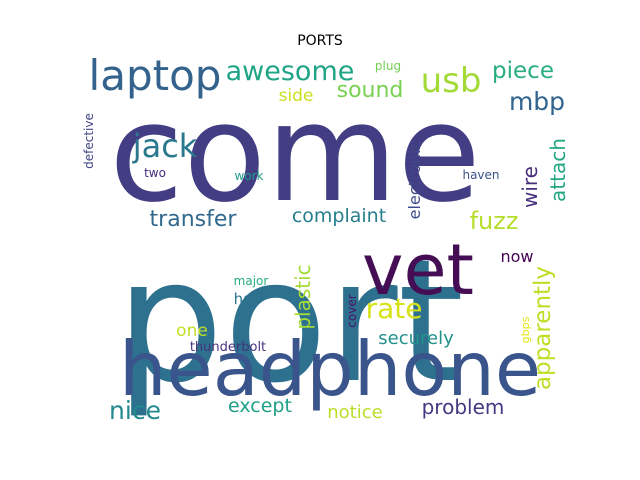 The image size is (640, 480). What do you see at coordinates (354, 412) in the screenshot?
I see `word-notice: notice` at bounding box center [354, 412].